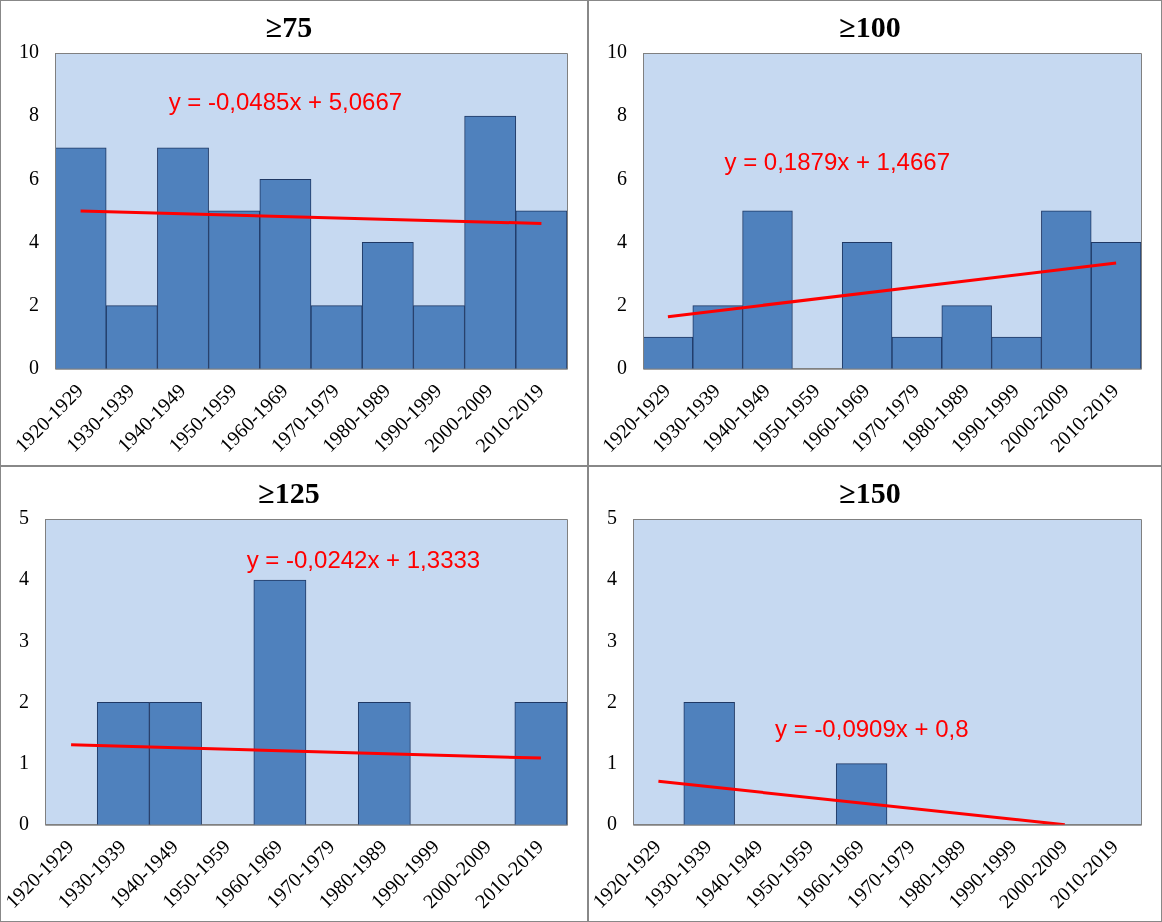  Describe the element at coordinates (289, 492) in the screenshot. I see `chart-title: ≥125` at that location.